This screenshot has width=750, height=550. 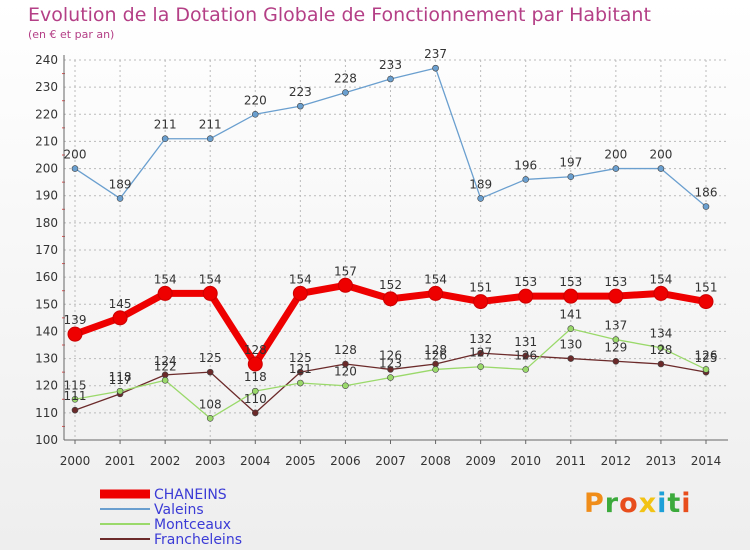 I want to click on data-label: 228, so click(x=345, y=79).